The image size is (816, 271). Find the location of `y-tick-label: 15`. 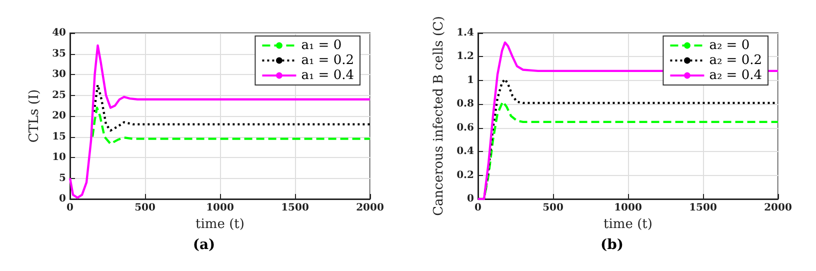

y-tick-label: 15 is located at coordinates (59, 136).